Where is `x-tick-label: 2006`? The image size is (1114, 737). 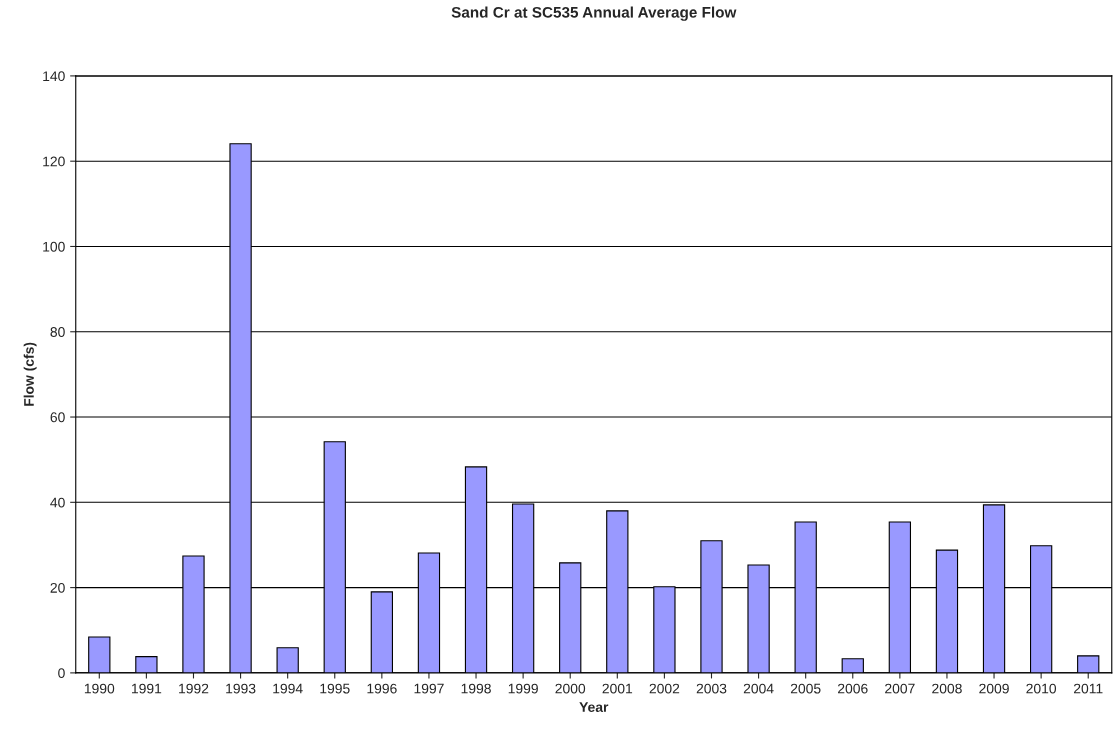
x-tick-label: 2006 is located at coordinates (853, 688).